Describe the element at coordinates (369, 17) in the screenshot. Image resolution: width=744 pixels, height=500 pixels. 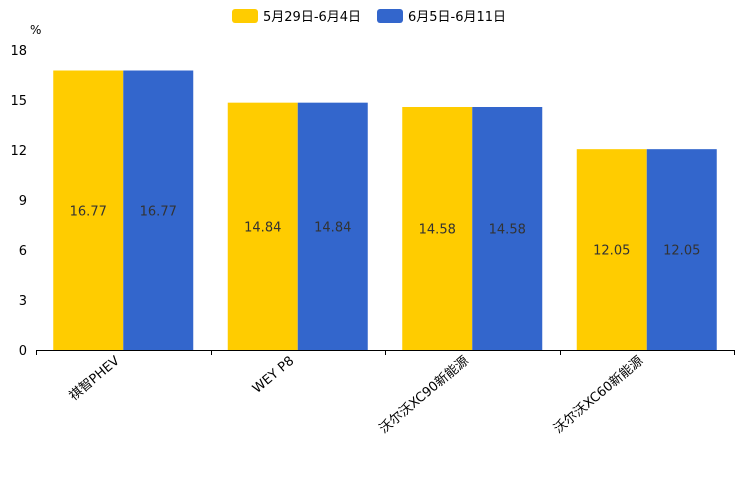
I see `legend: 5月29日-6月4日 6月5日-6月11日` at that location.